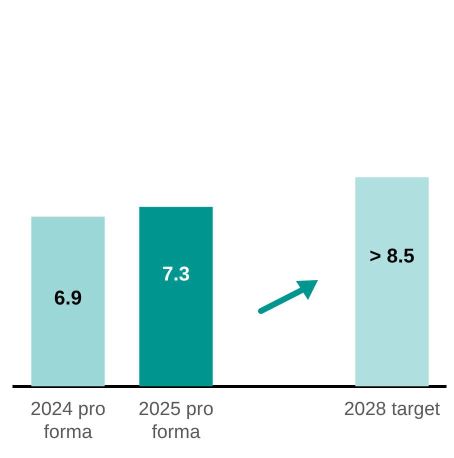 The height and width of the screenshot is (458, 454). I want to click on x-tick-label: 2025 pro forma, so click(176, 421).